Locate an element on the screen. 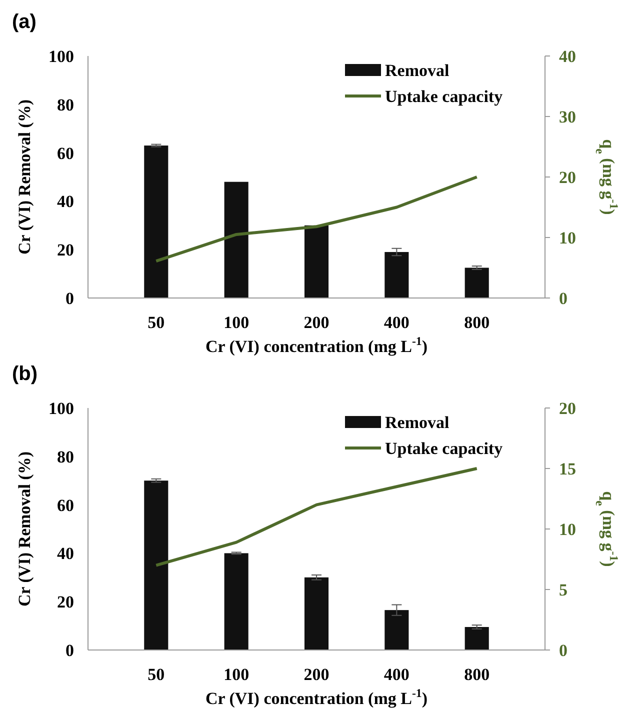 This screenshot has width=633, height=722. y2-tick-label: 30 is located at coordinates (567, 116).